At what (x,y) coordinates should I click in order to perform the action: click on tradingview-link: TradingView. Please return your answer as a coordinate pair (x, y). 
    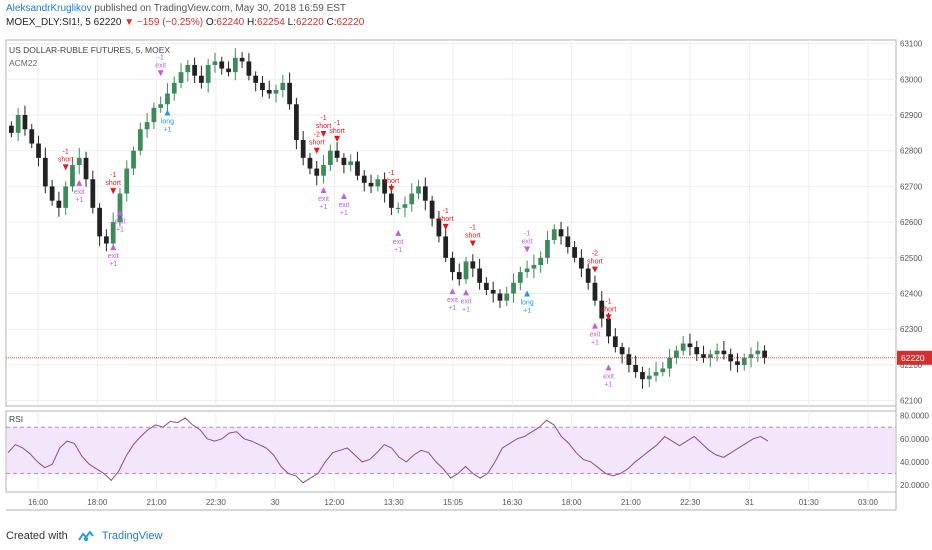
    Looking at the image, I should click on (132, 536).